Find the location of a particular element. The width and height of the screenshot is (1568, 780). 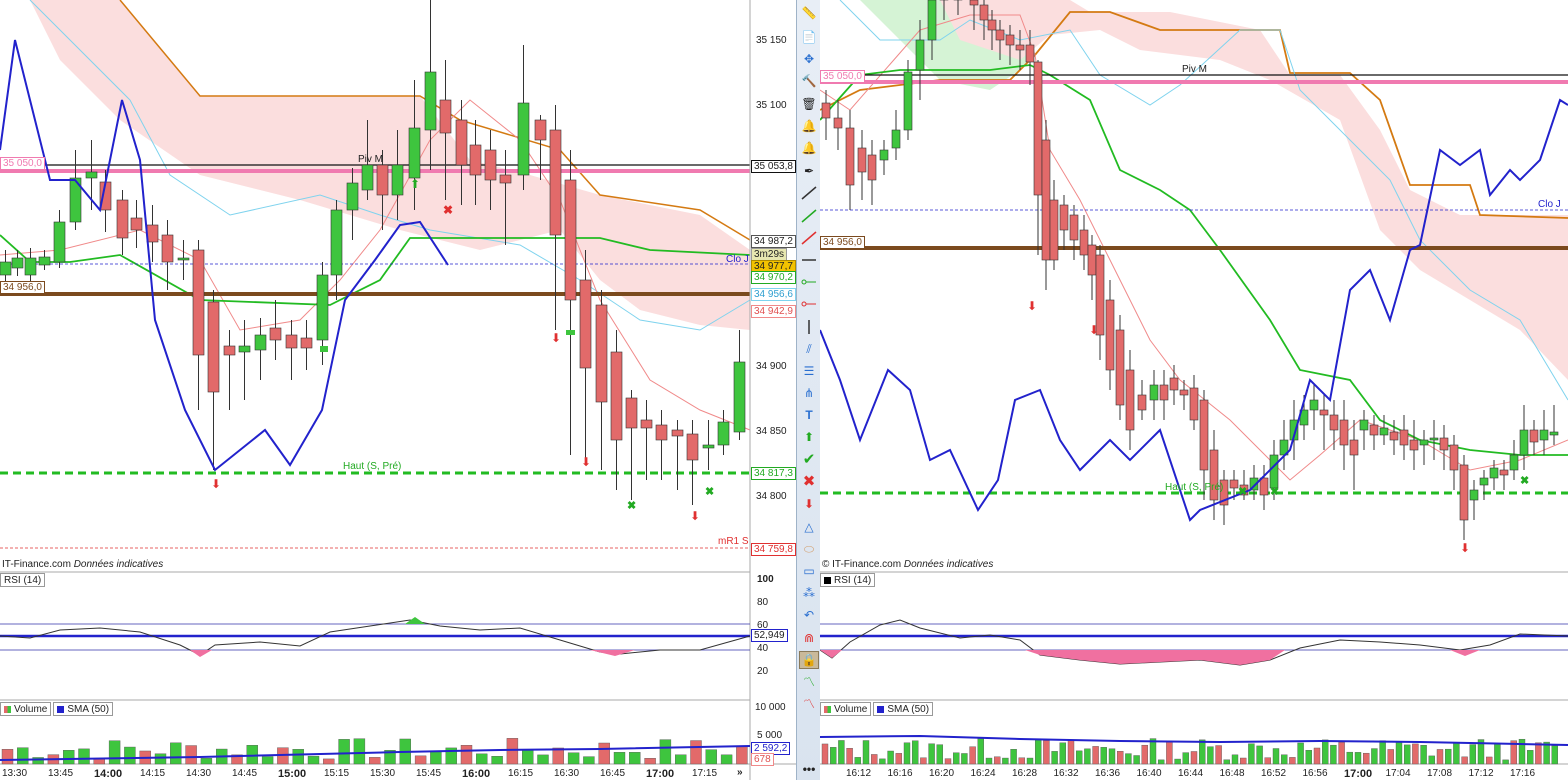

vertical-line-icon is located at coordinates (809, 327).